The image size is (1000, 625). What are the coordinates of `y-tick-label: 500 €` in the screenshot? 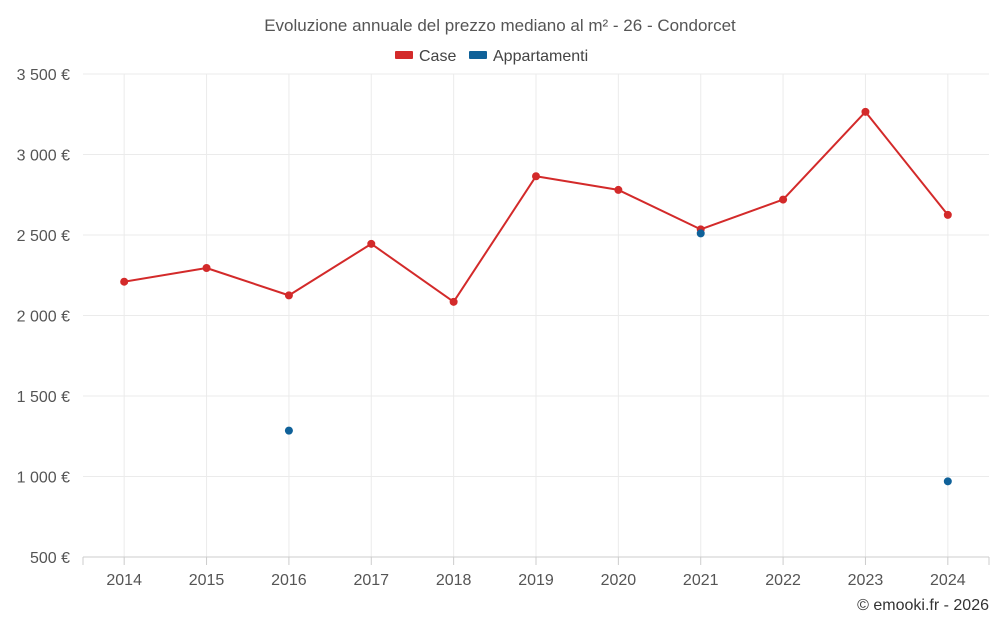 It's located at (50, 558).